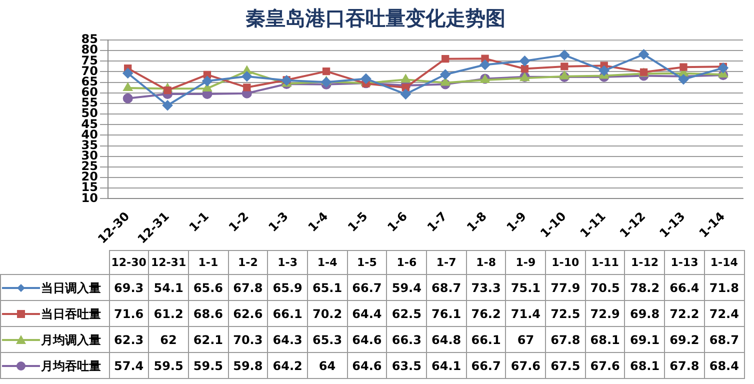  What do you see at coordinates (168, 287) in the screenshot?
I see `data-label: 54.1` at bounding box center [168, 287].